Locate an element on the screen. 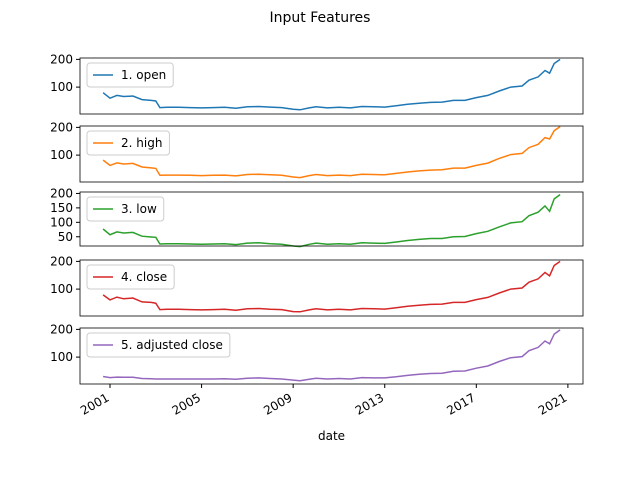 This screenshot has height=480, width=640. x-tick-label: 2017 is located at coordinates (460, 403).